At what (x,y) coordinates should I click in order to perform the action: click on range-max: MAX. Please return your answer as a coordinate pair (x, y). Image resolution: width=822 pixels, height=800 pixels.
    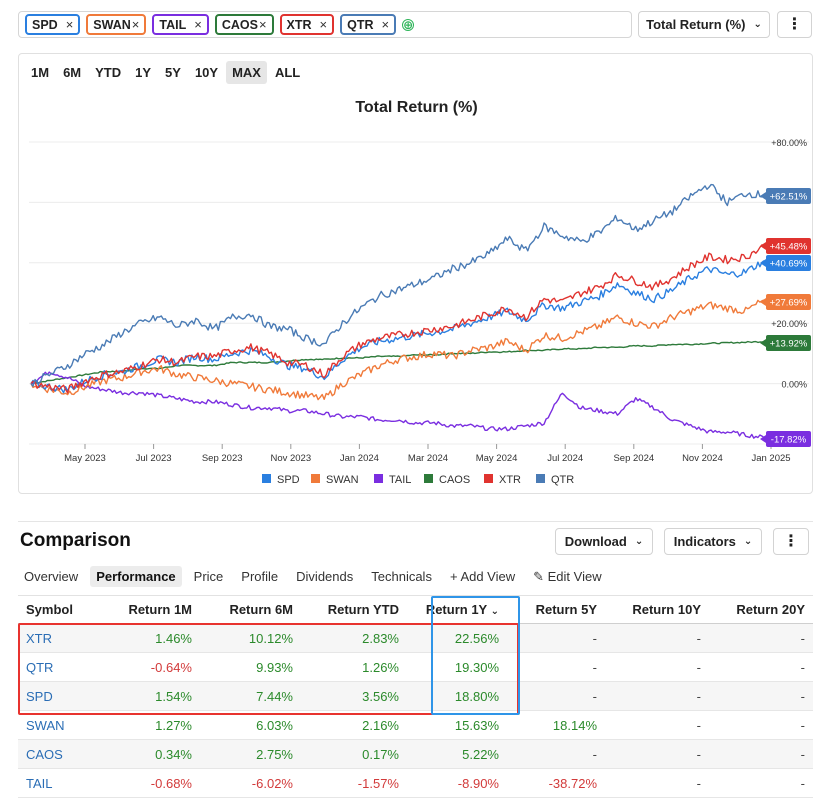
    Looking at the image, I should click on (246, 72).